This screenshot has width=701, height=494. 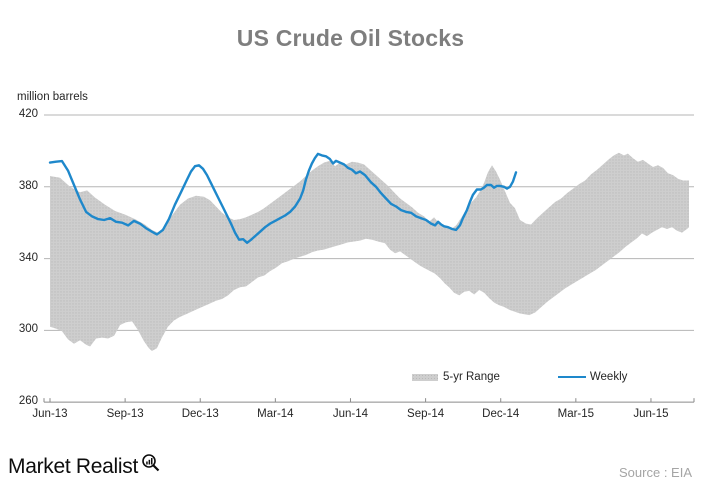 What do you see at coordinates (52, 97) in the screenshot?
I see `y-axis-unit-label: million barrels` at bounding box center [52, 97].